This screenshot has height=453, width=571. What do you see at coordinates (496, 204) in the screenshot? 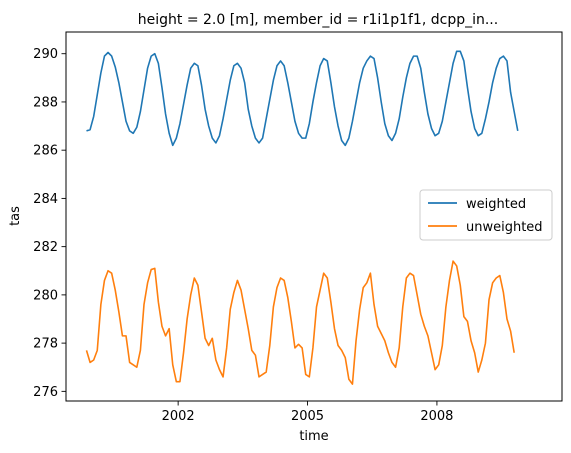
I see `legend-label-weighted: weighted` at bounding box center [496, 204].